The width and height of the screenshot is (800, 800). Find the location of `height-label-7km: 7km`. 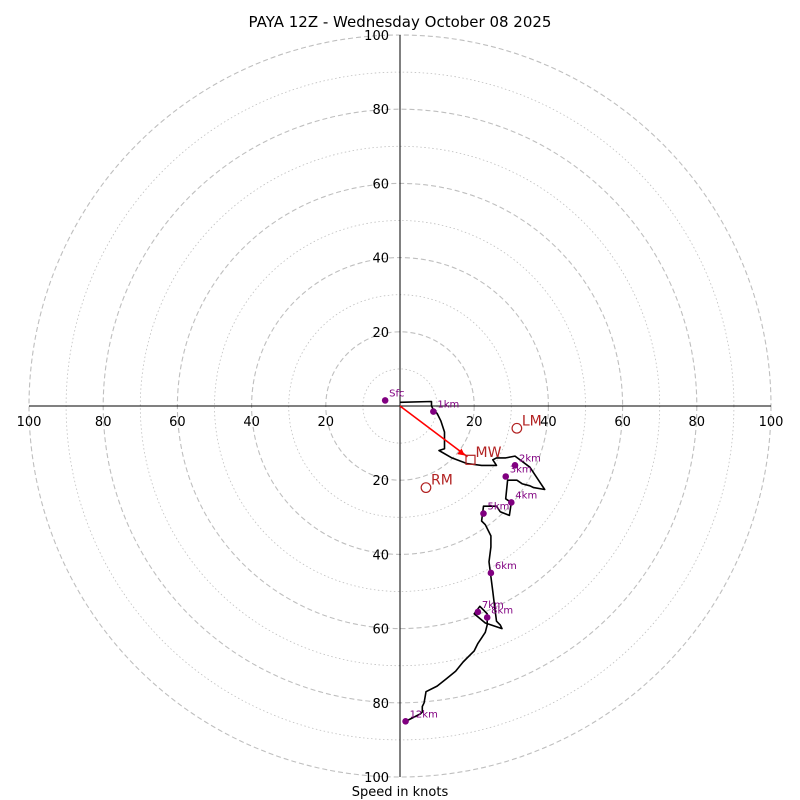

height-label-7km: 7km is located at coordinates (493, 605).